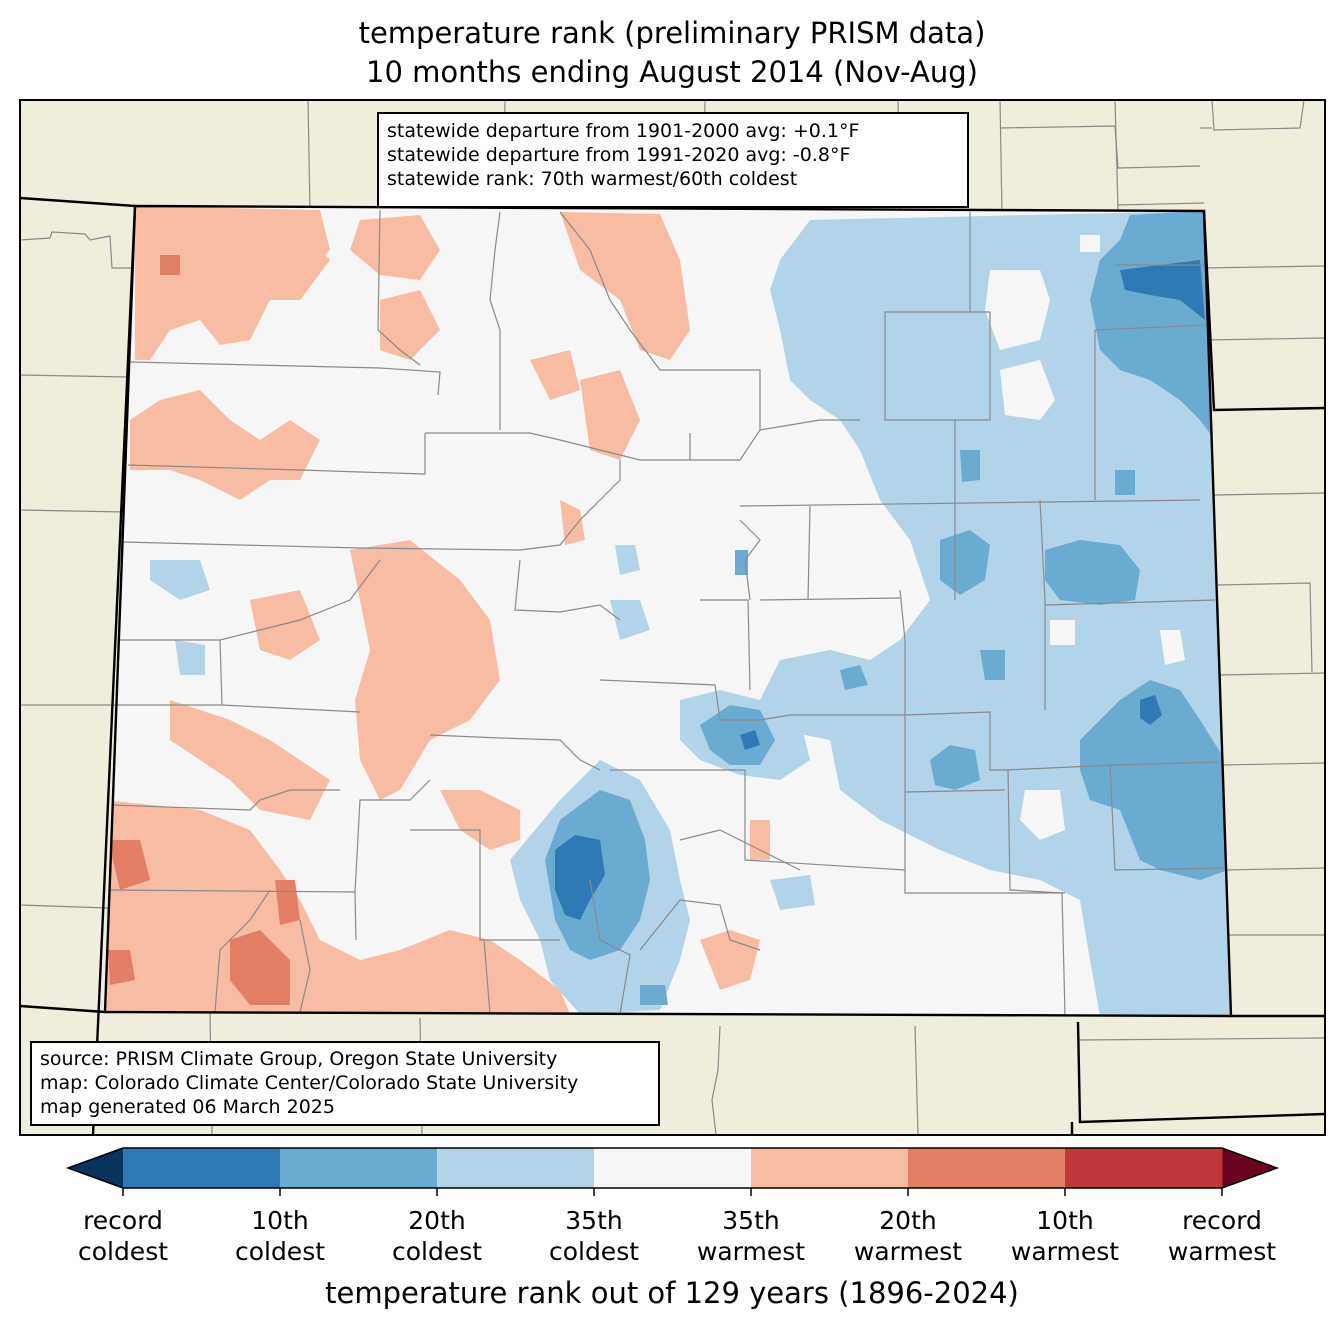 This screenshot has height=1332, width=1344. I want to click on colorbar-tick-label: 10th warmest, so click(1065, 1236).